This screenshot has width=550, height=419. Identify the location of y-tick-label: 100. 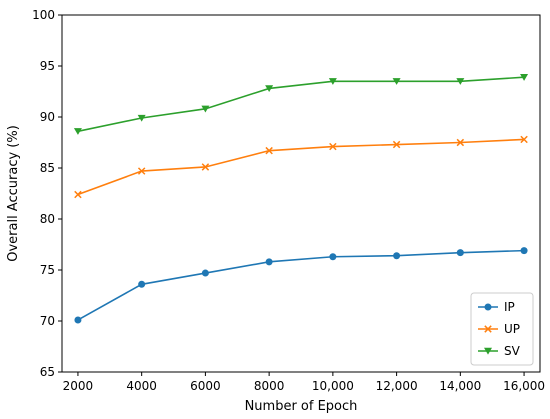
(43, 15).